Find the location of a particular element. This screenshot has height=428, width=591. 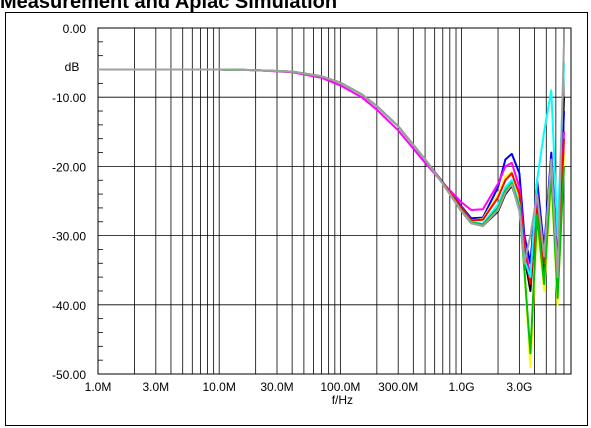

x-tick-label: 30.0M is located at coordinates (276, 387).